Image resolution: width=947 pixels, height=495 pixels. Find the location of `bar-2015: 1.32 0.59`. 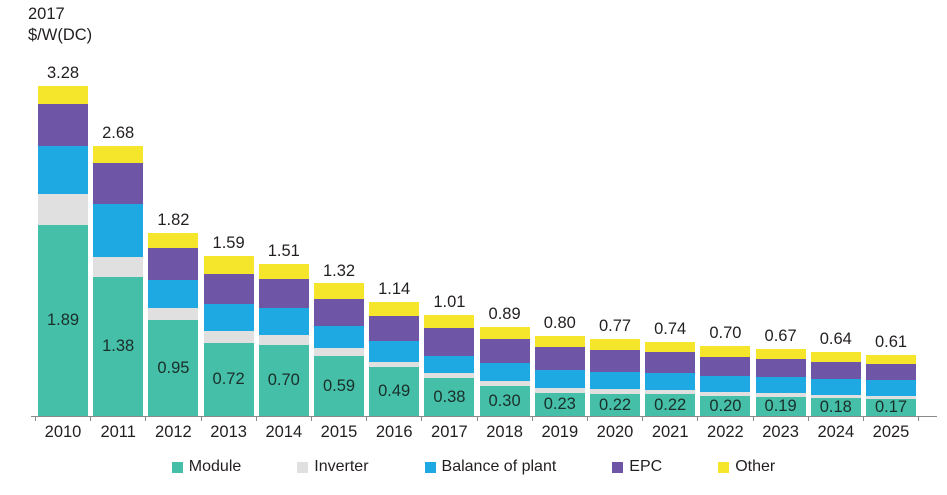

bar-2015: 1.32 0.59 is located at coordinates (339, 339).